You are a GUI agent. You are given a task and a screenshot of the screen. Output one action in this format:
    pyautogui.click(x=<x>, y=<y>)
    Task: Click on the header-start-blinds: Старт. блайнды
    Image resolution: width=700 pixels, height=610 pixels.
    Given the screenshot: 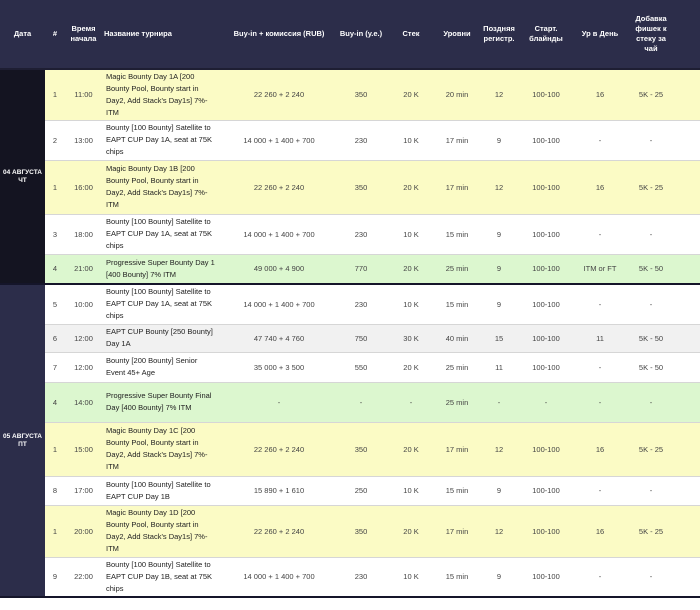 What is the action you would take?
    pyautogui.click(x=546, y=35)
    